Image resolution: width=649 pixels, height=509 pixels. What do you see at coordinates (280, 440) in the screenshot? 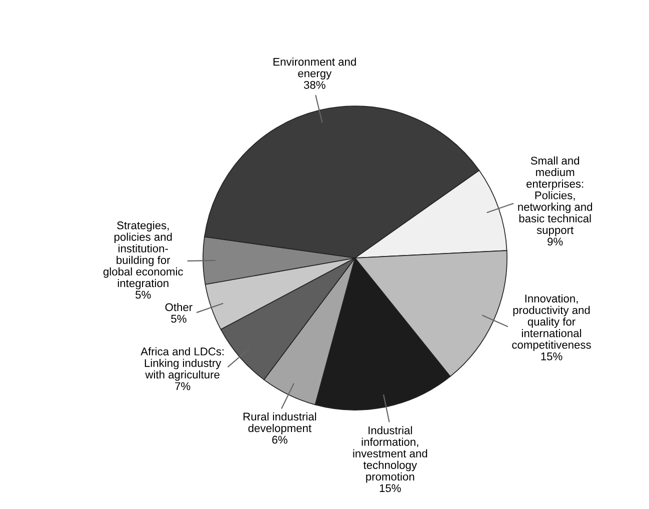
I see `data-label: 6%` at bounding box center [280, 440].